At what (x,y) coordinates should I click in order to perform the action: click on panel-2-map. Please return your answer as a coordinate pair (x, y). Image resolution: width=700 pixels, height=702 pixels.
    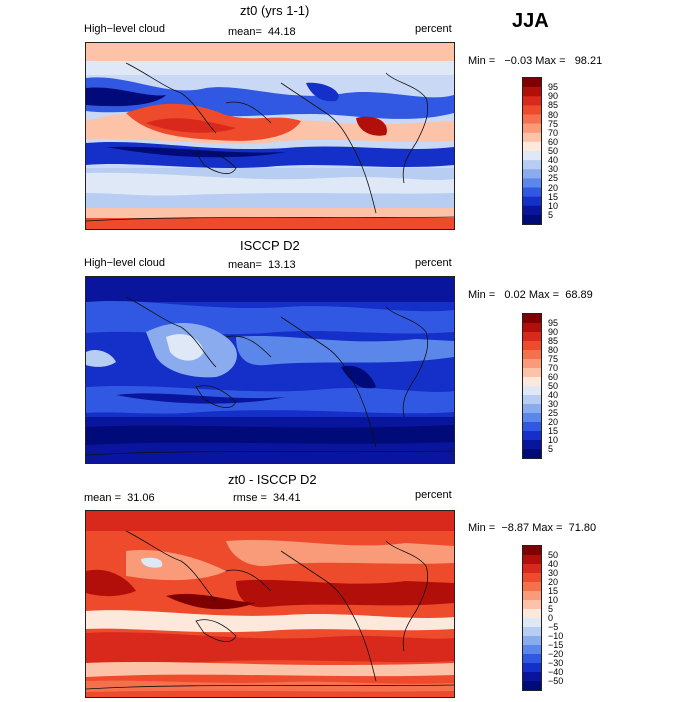
    Looking at the image, I should click on (270, 370).